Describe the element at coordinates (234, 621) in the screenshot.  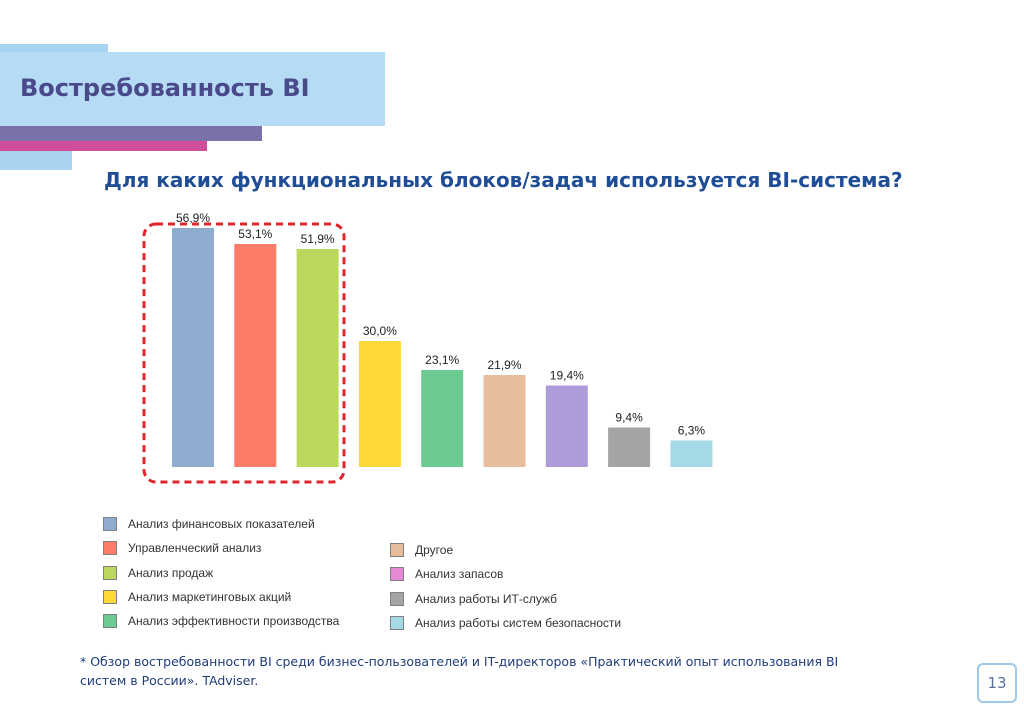
I see `legend-label: Анализ эффективности производства` at that location.